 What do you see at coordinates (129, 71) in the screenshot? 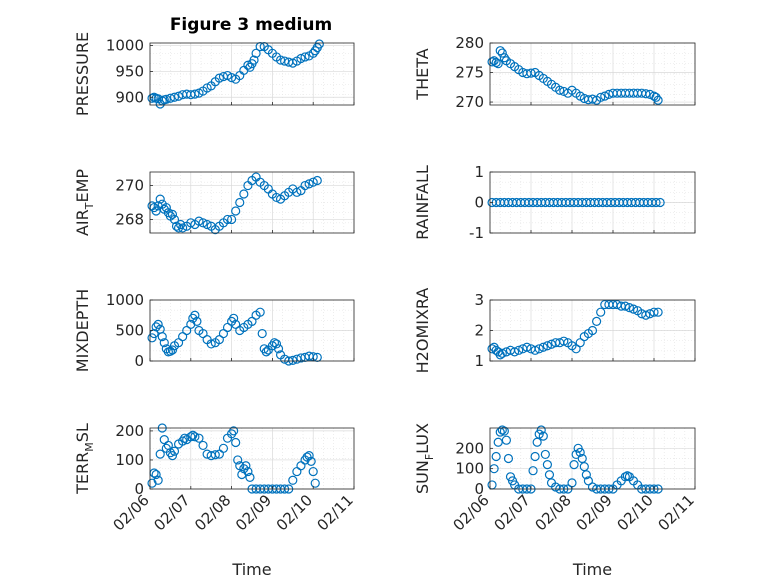
I see `y-tick-label: 950` at bounding box center [129, 71].